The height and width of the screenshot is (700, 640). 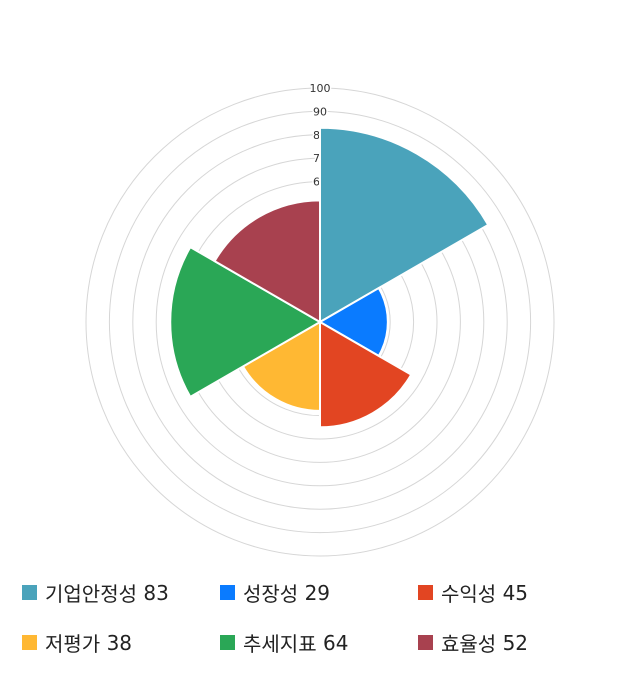 What do you see at coordinates (91, 594) in the screenshot?
I see `legend-label: 기업안정성` at bounding box center [91, 594].